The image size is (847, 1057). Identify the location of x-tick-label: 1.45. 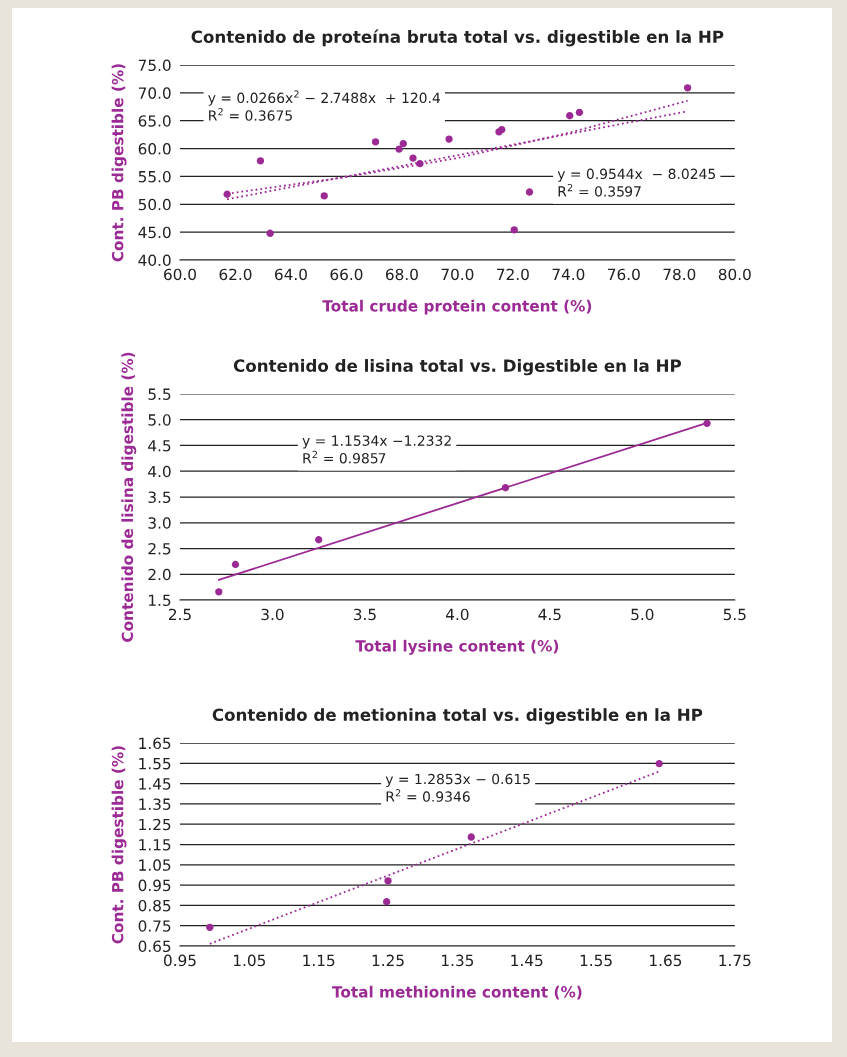
(527, 960).